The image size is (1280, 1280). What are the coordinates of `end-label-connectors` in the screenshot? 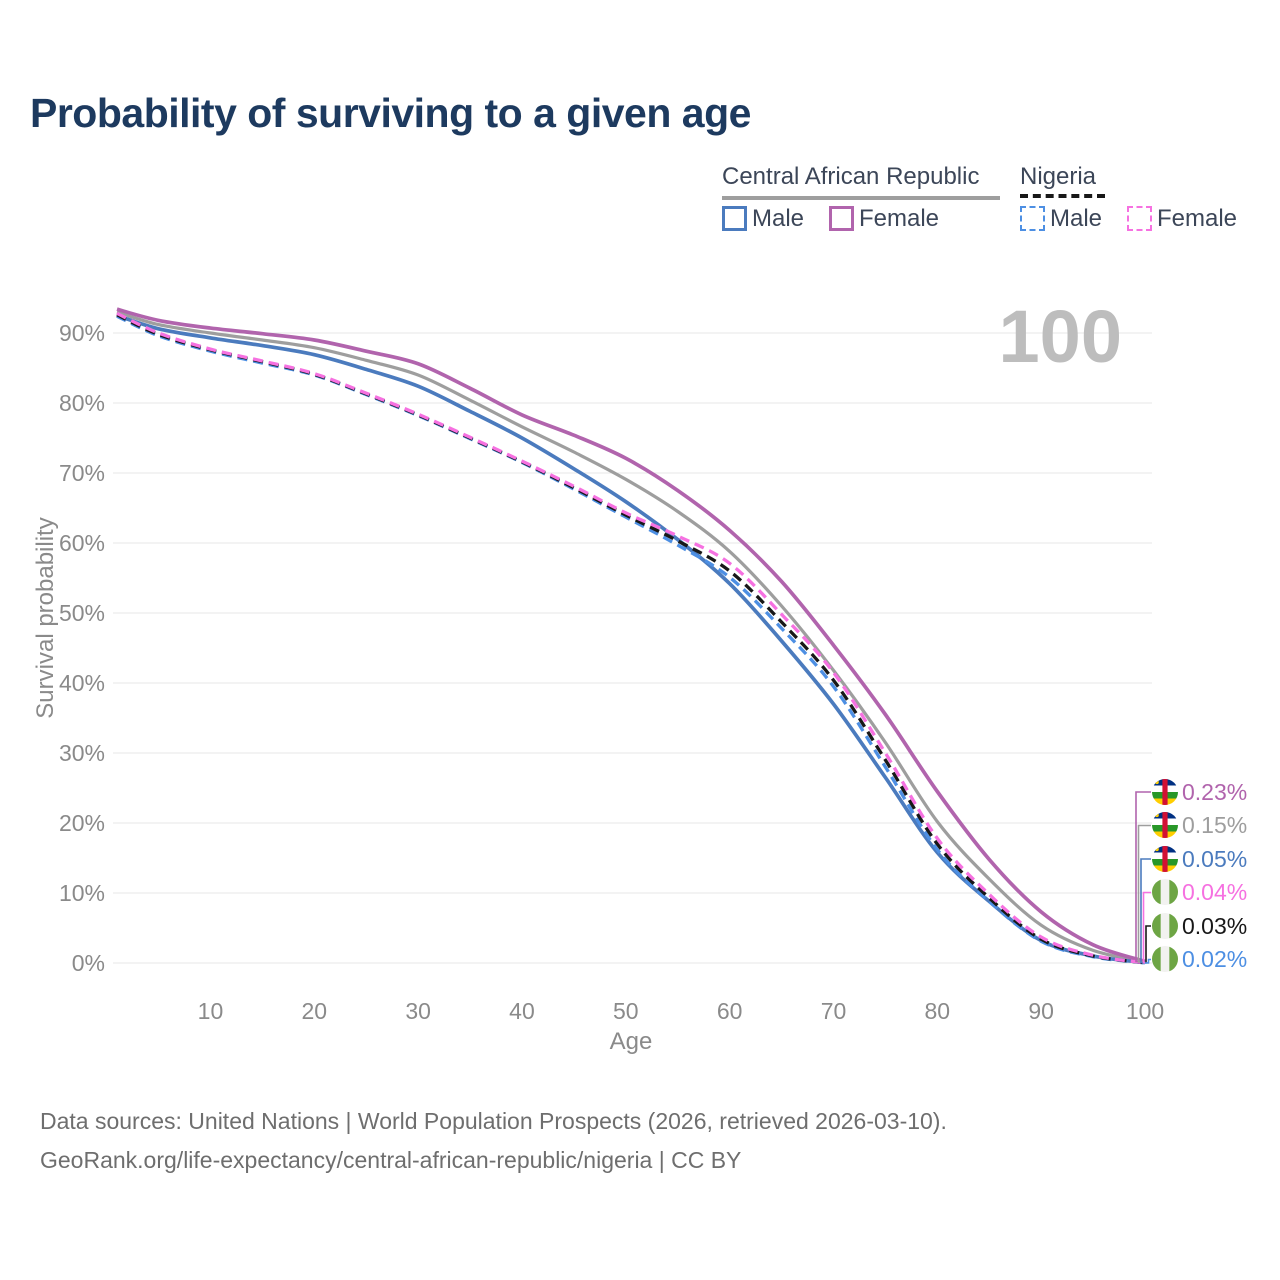 It's located at (1143, 877).